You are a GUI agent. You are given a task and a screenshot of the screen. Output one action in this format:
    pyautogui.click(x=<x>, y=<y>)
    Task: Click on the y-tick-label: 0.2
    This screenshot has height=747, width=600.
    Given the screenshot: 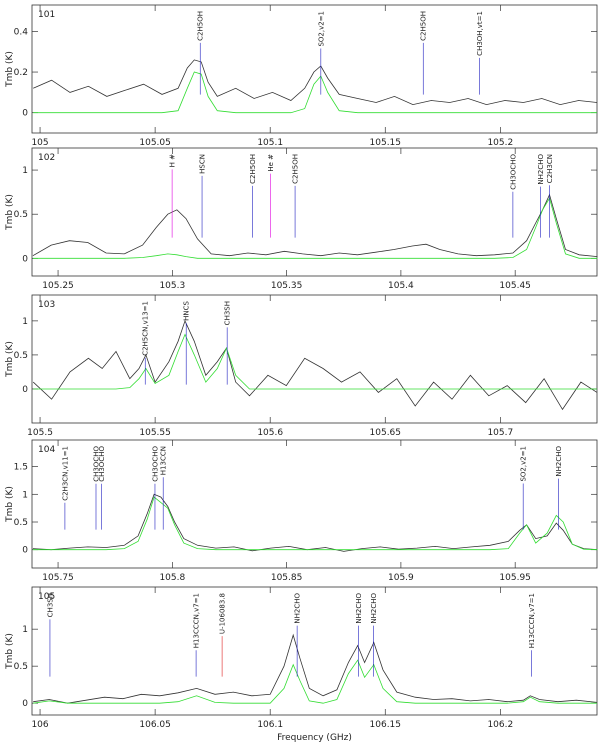 What is the action you would take?
    pyautogui.click(x=21, y=73)
    